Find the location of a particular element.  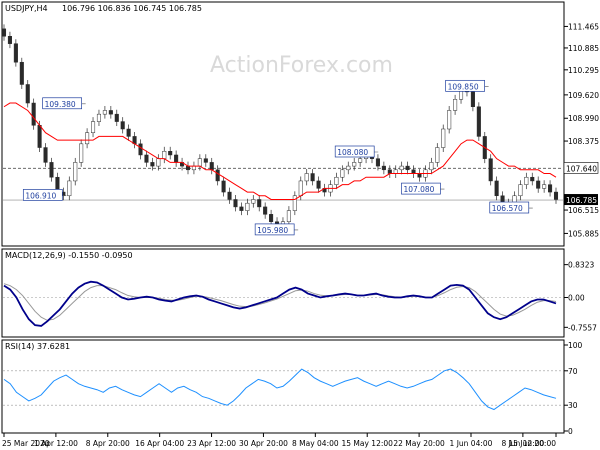

price-y-tick-label: 110.295 is located at coordinates (583, 70).